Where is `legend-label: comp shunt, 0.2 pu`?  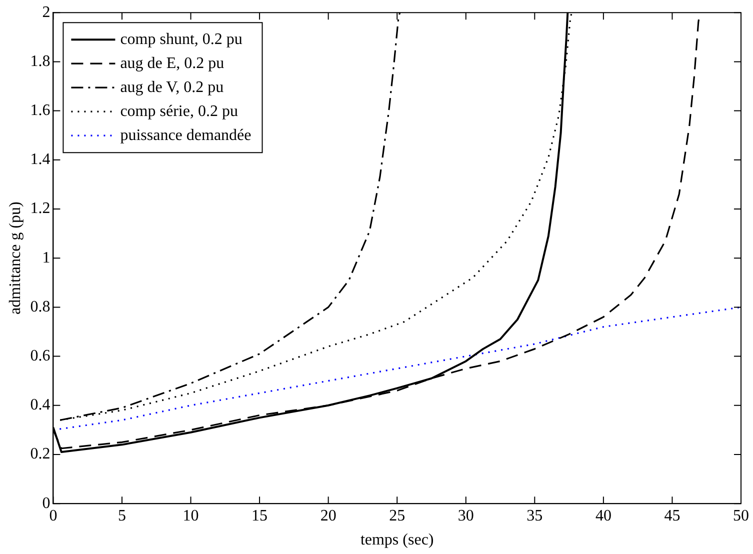 legend-label: comp shunt, 0.2 pu is located at coordinates (181, 39).